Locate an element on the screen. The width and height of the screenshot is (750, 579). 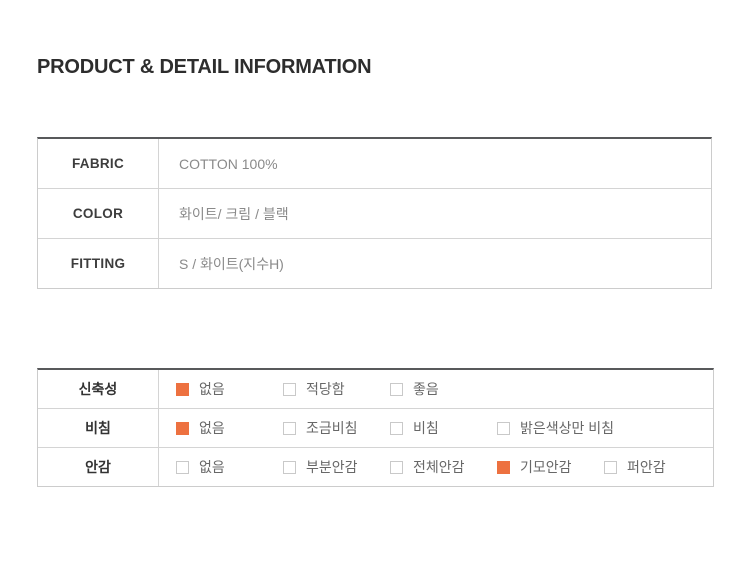
option: 기모안감 is located at coordinates (550, 467).